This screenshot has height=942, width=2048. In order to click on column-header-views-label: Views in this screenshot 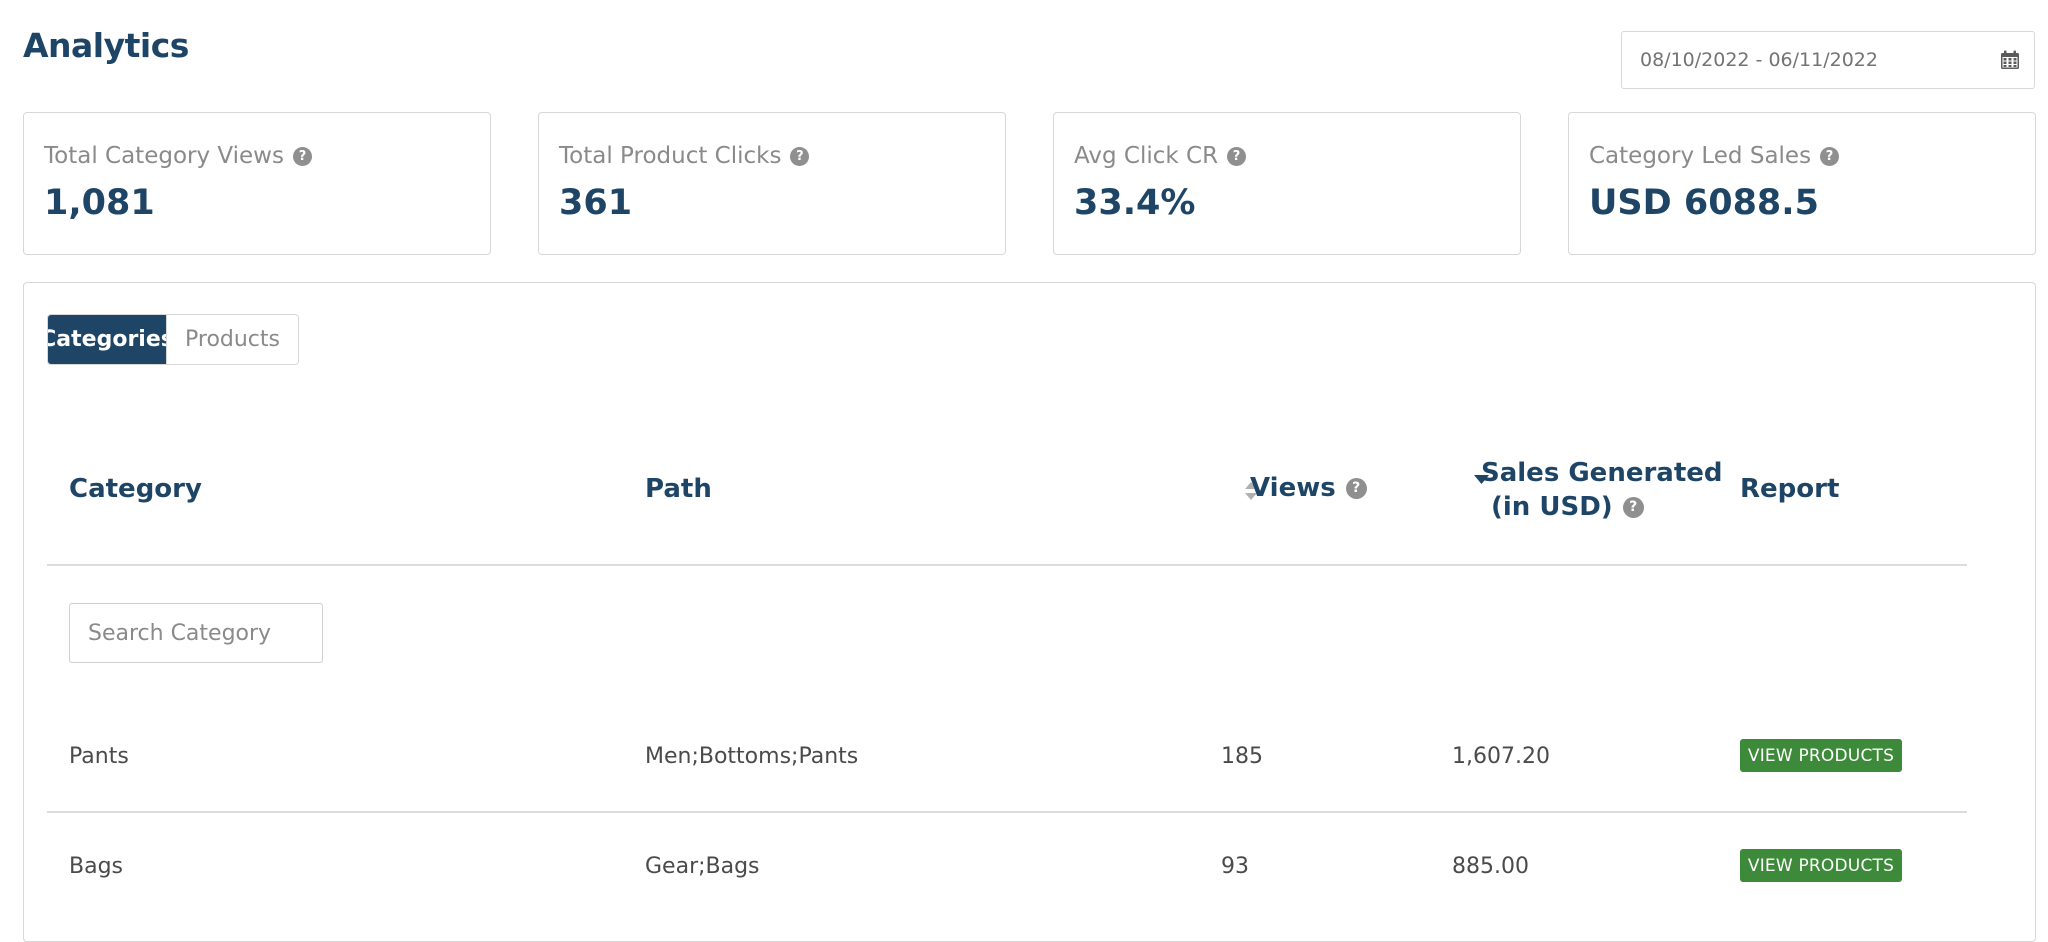, I will do `click(1293, 488)`.